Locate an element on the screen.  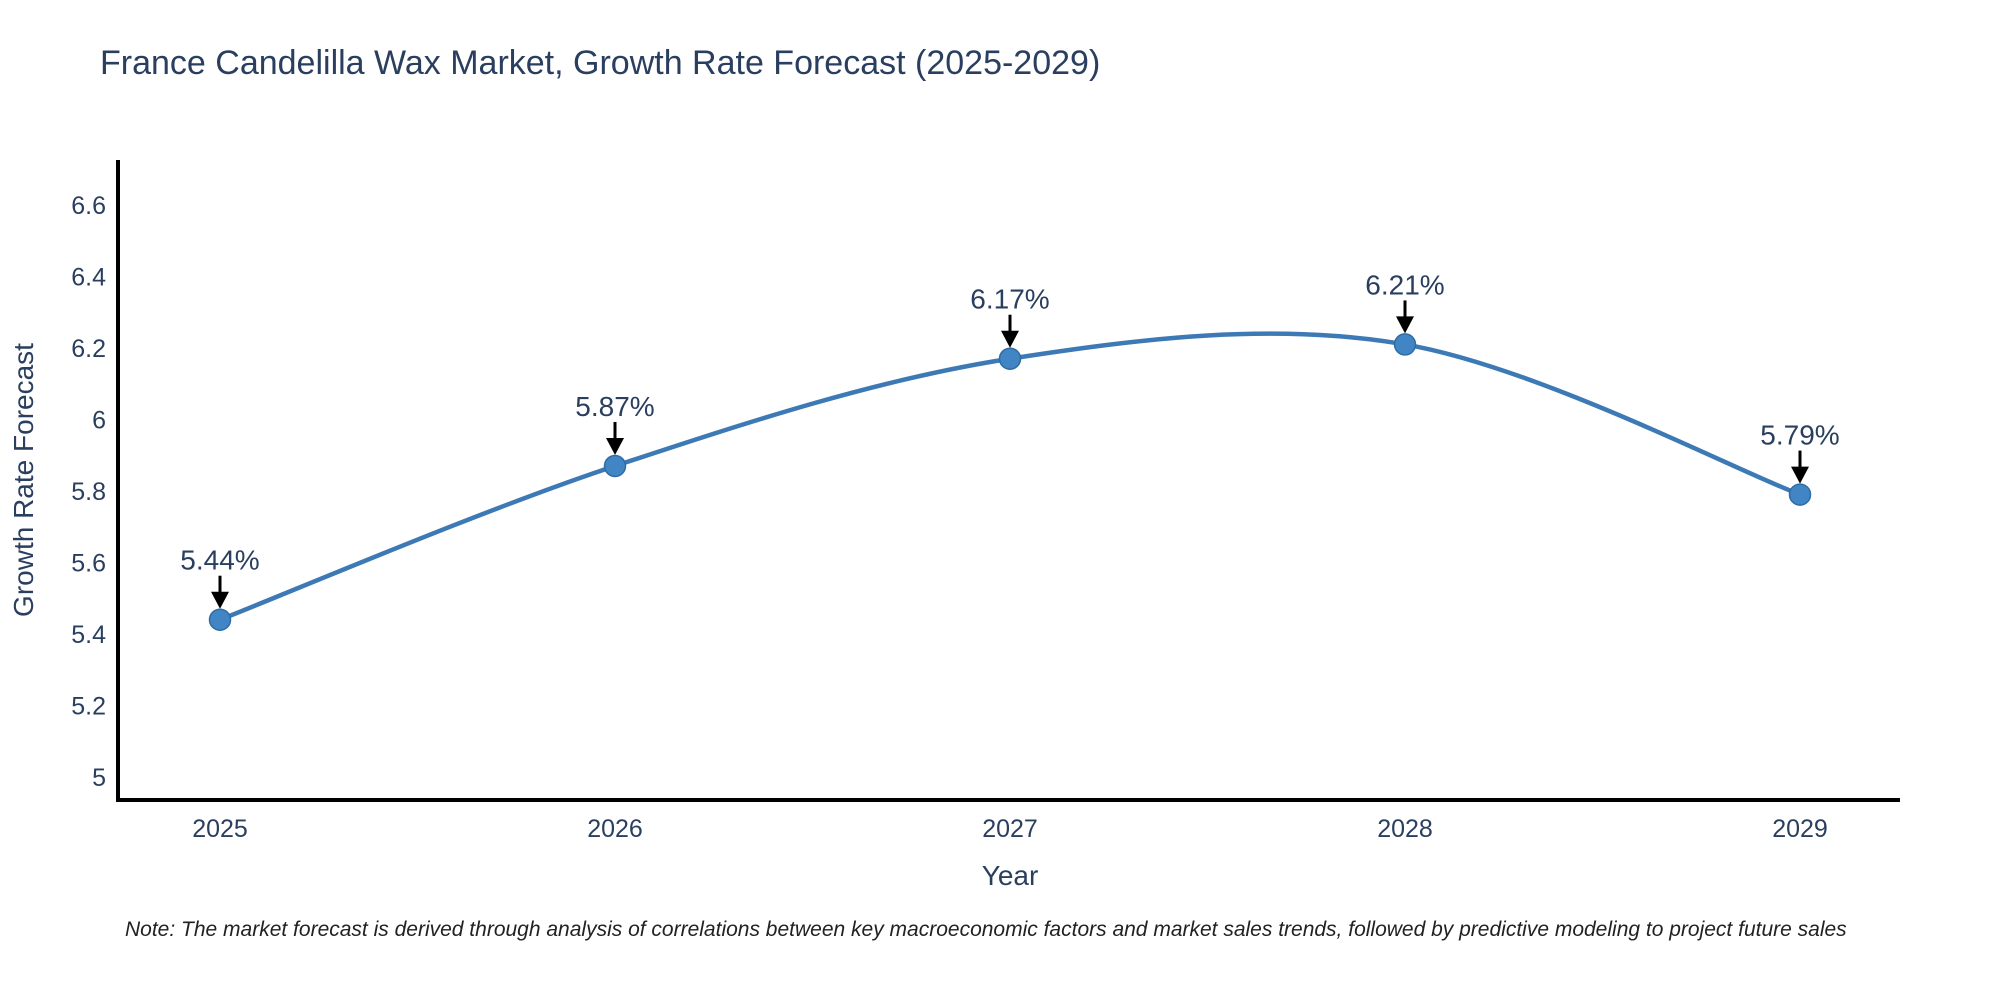
point-value-label: 6.17% is located at coordinates (1009, 299).